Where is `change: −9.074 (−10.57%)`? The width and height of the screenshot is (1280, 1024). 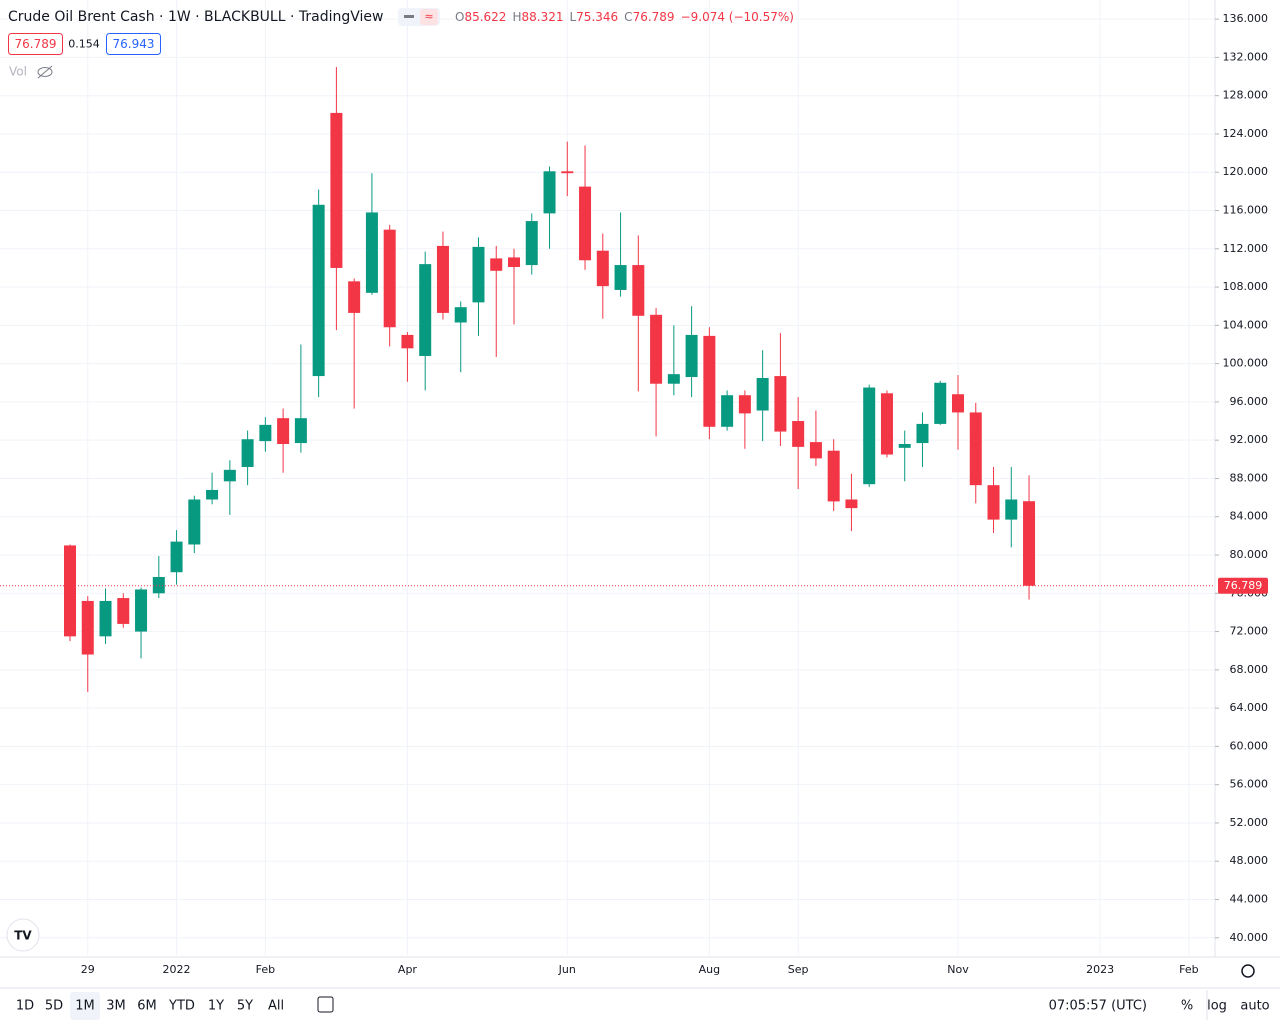 change: −9.074 (−10.57%) is located at coordinates (737, 17).